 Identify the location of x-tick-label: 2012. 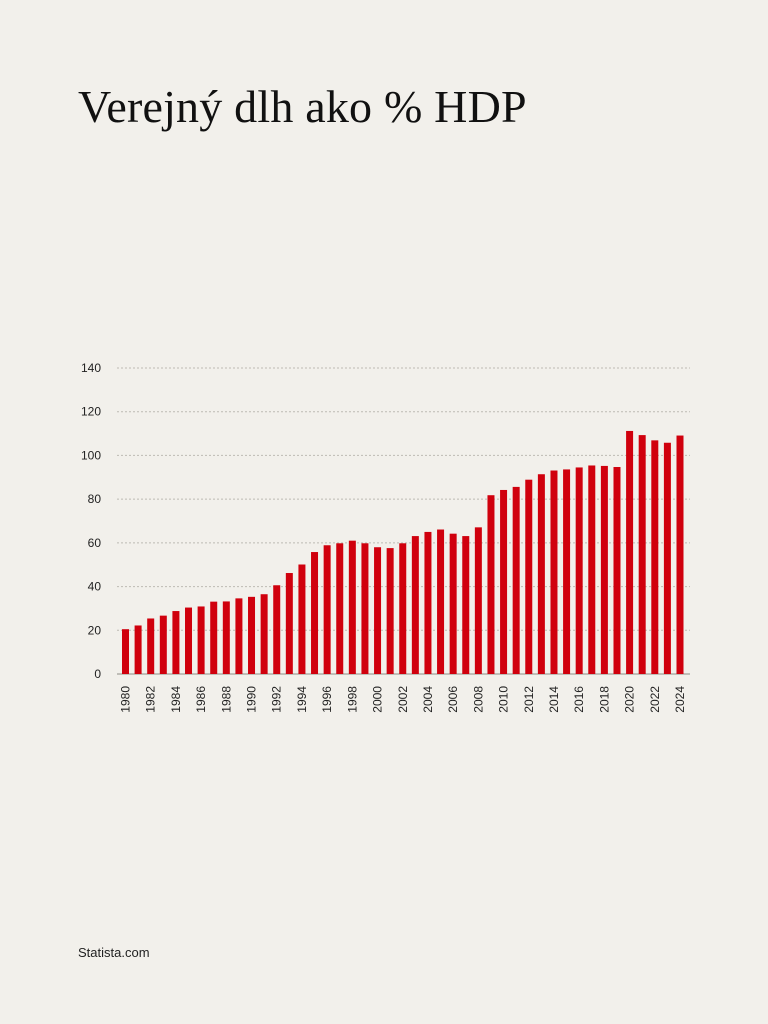
(529, 699).